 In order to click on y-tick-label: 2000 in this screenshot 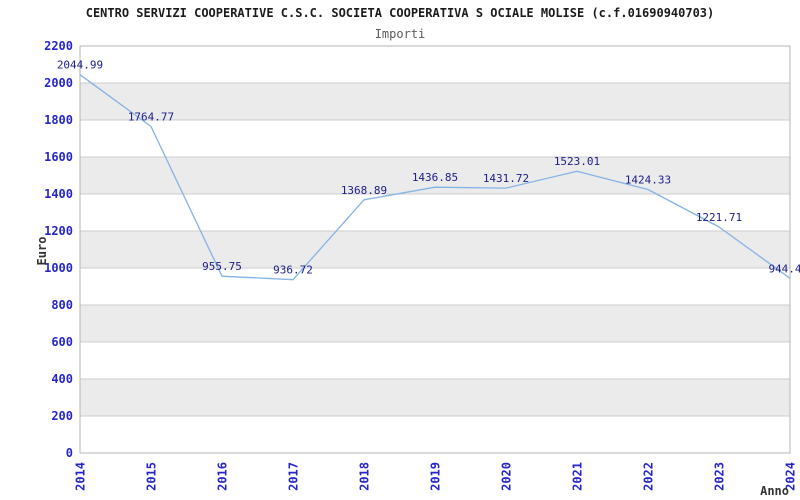, I will do `click(58, 83)`.